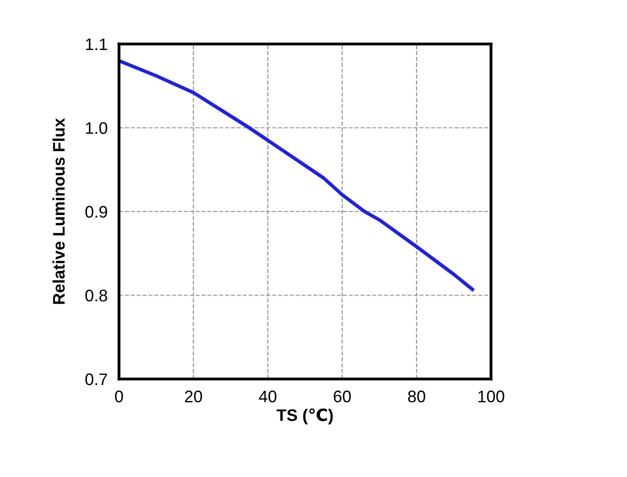 This screenshot has width=627, height=477. I want to click on y-tick-label: 0.9, so click(96, 212).